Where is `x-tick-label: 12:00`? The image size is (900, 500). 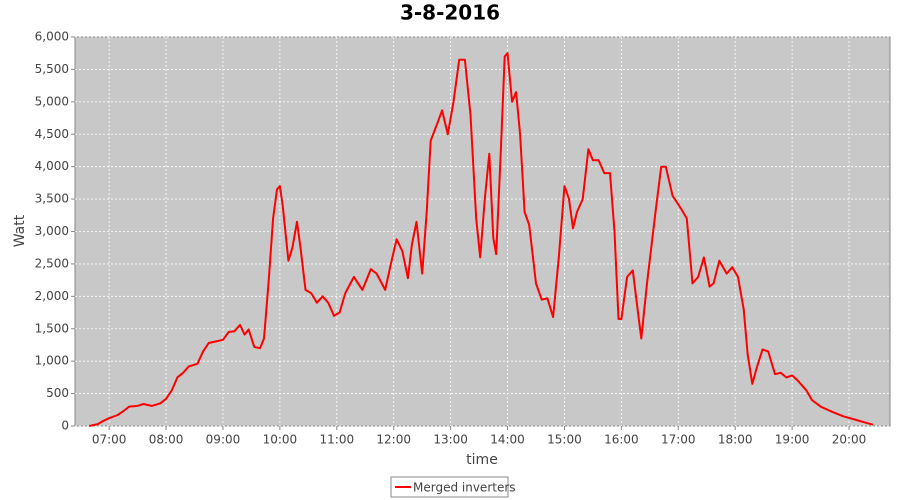
x-tick-label: 12:00 is located at coordinates (393, 440).